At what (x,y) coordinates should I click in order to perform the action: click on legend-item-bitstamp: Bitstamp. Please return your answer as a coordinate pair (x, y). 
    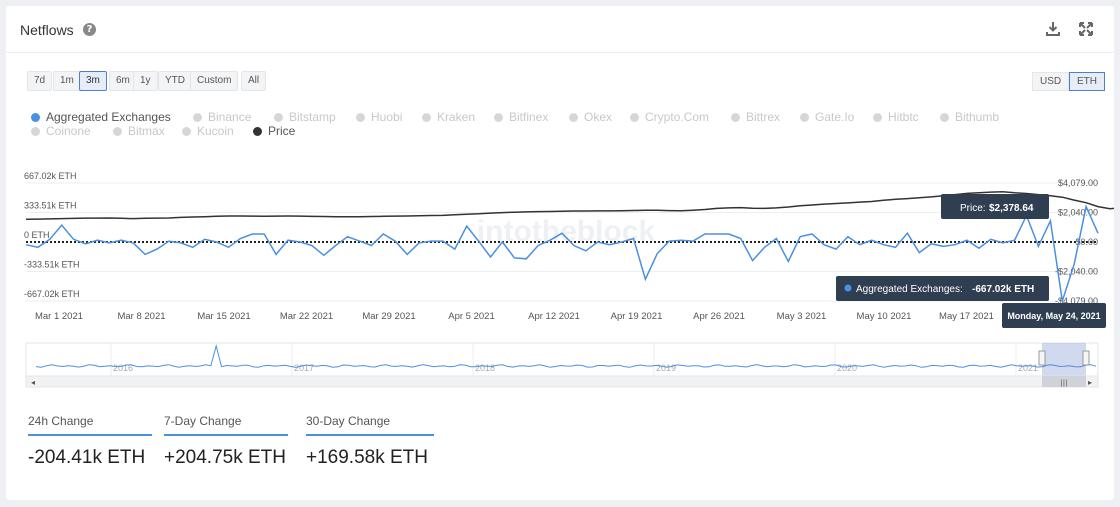
    Looking at the image, I should click on (305, 117).